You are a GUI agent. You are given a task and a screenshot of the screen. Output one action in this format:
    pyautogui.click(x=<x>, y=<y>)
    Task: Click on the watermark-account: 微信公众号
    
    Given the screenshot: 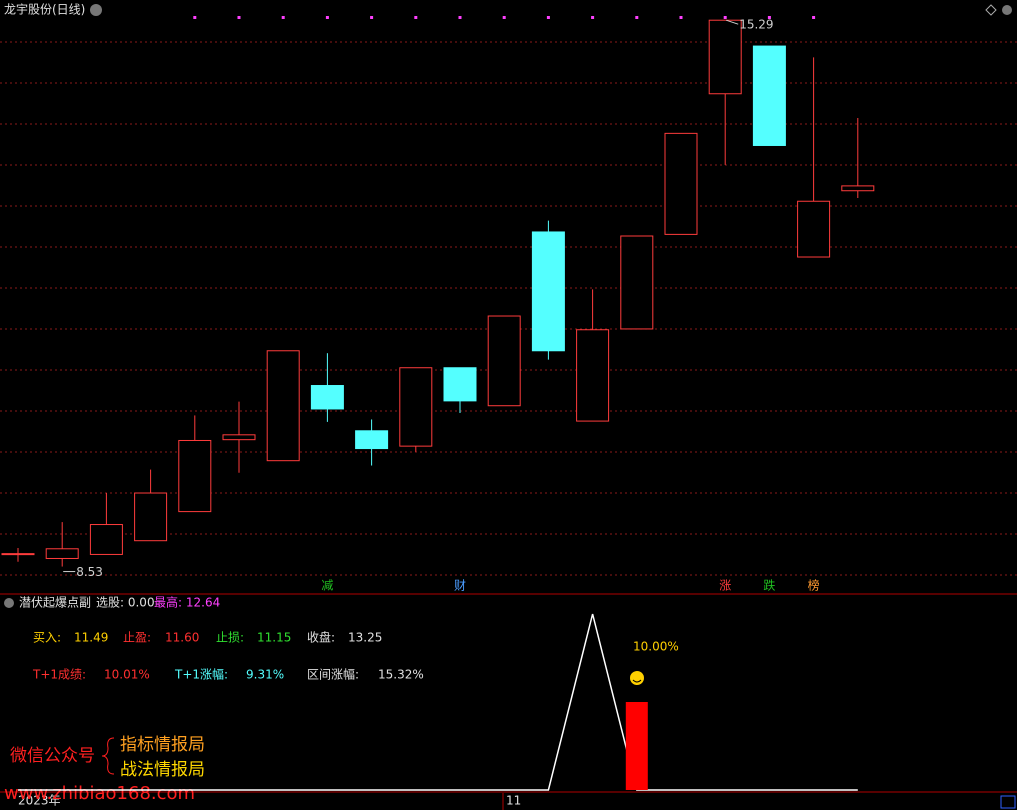 What is the action you would take?
    pyautogui.click(x=52, y=756)
    